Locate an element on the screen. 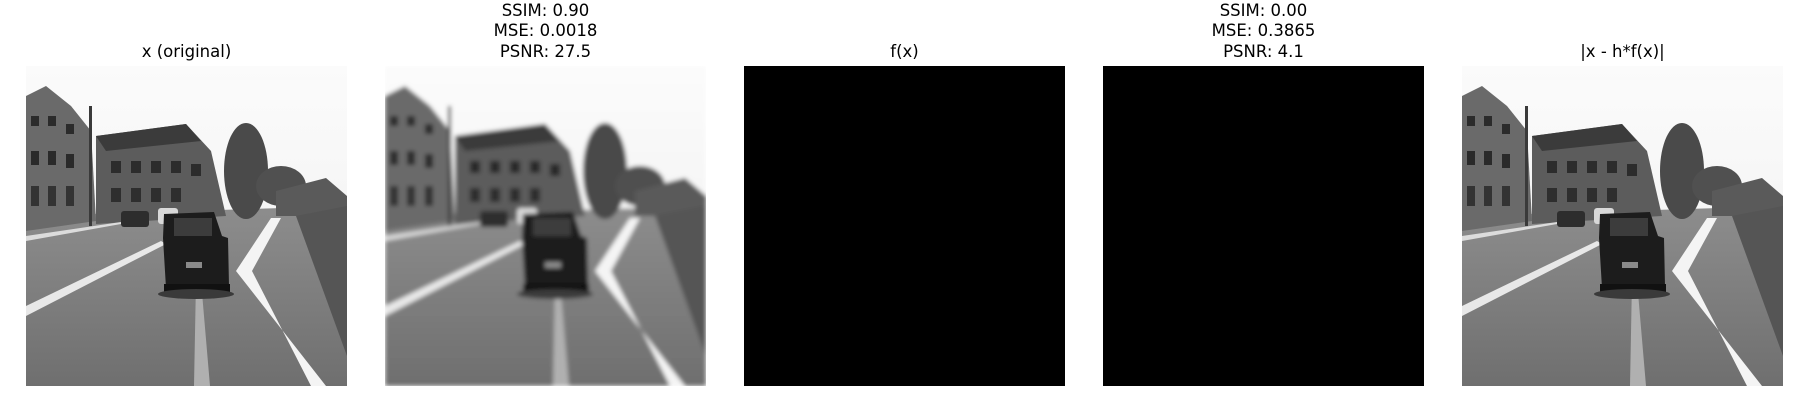 Image resolution: width=1800 pixels, height=400 pixels. panel-2-psnr: PSNR: 27.5 is located at coordinates (545, 51).